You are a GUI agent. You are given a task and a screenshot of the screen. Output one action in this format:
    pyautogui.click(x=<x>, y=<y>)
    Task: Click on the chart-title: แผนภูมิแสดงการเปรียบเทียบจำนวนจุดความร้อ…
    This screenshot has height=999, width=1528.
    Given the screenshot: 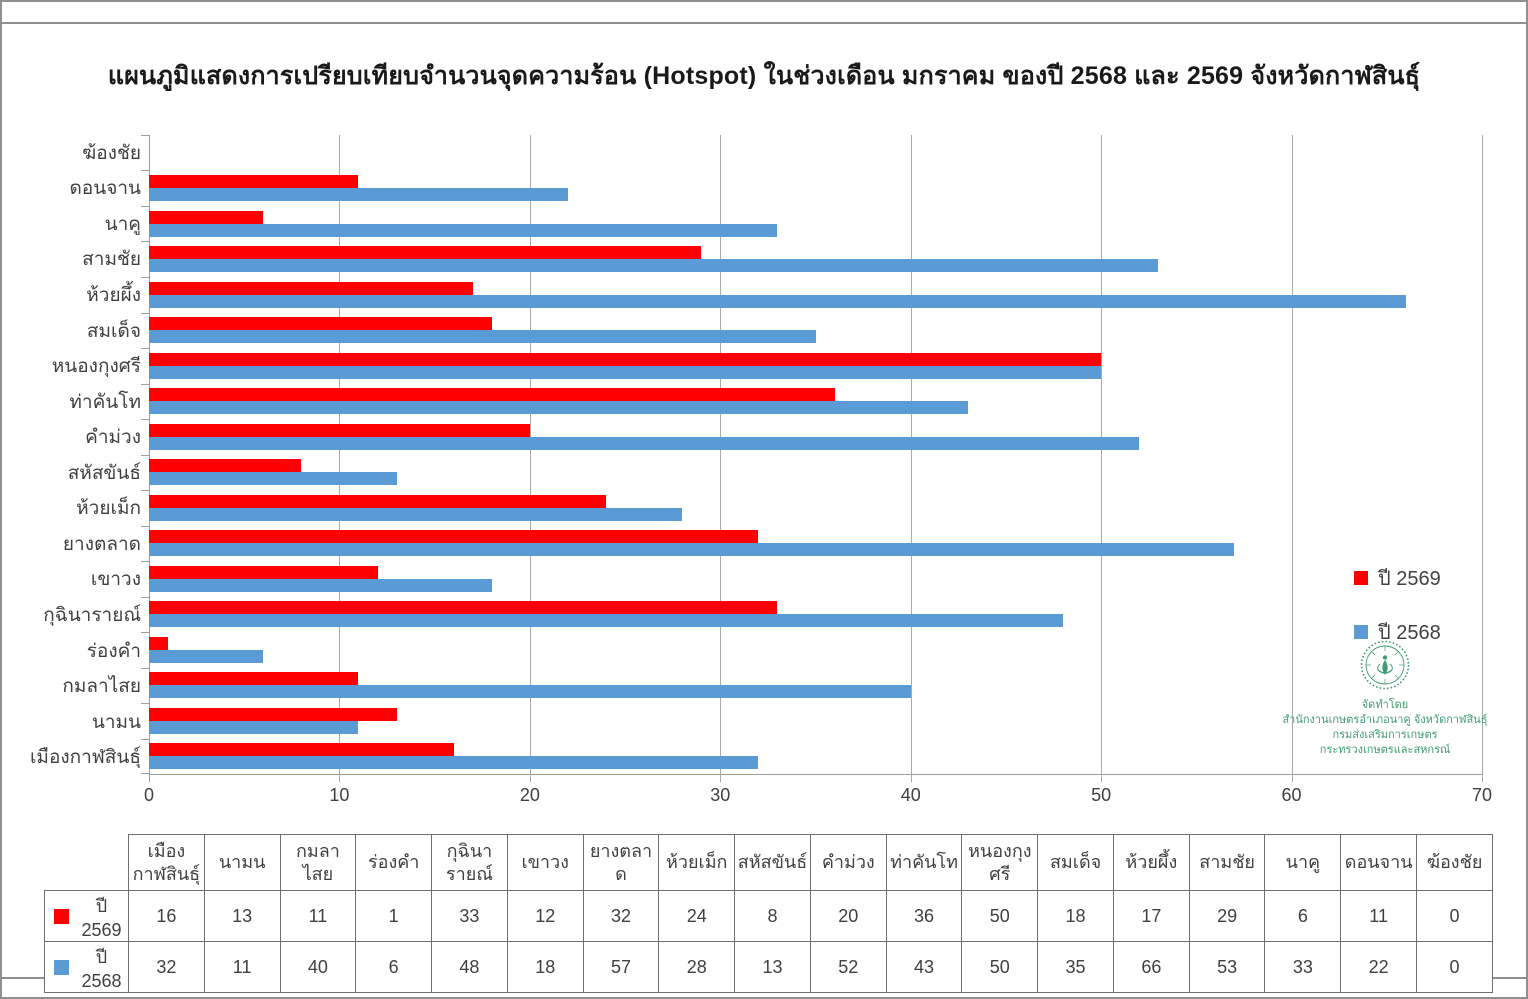 What is the action you would take?
    pyautogui.click(x=764, y=76)
    